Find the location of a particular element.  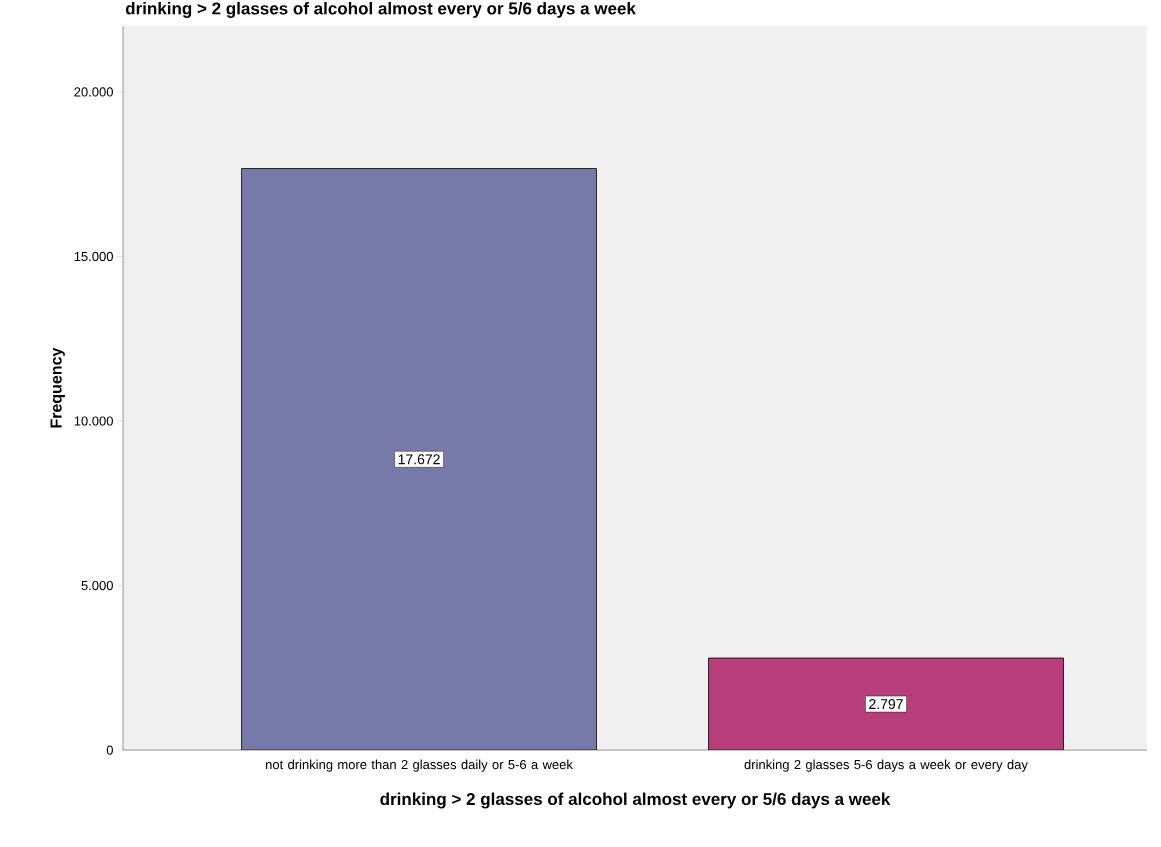

chart-title: drinking > 2 glasses of alcohol almost every or 5/6 days a week is located at coordinates (380, 9).